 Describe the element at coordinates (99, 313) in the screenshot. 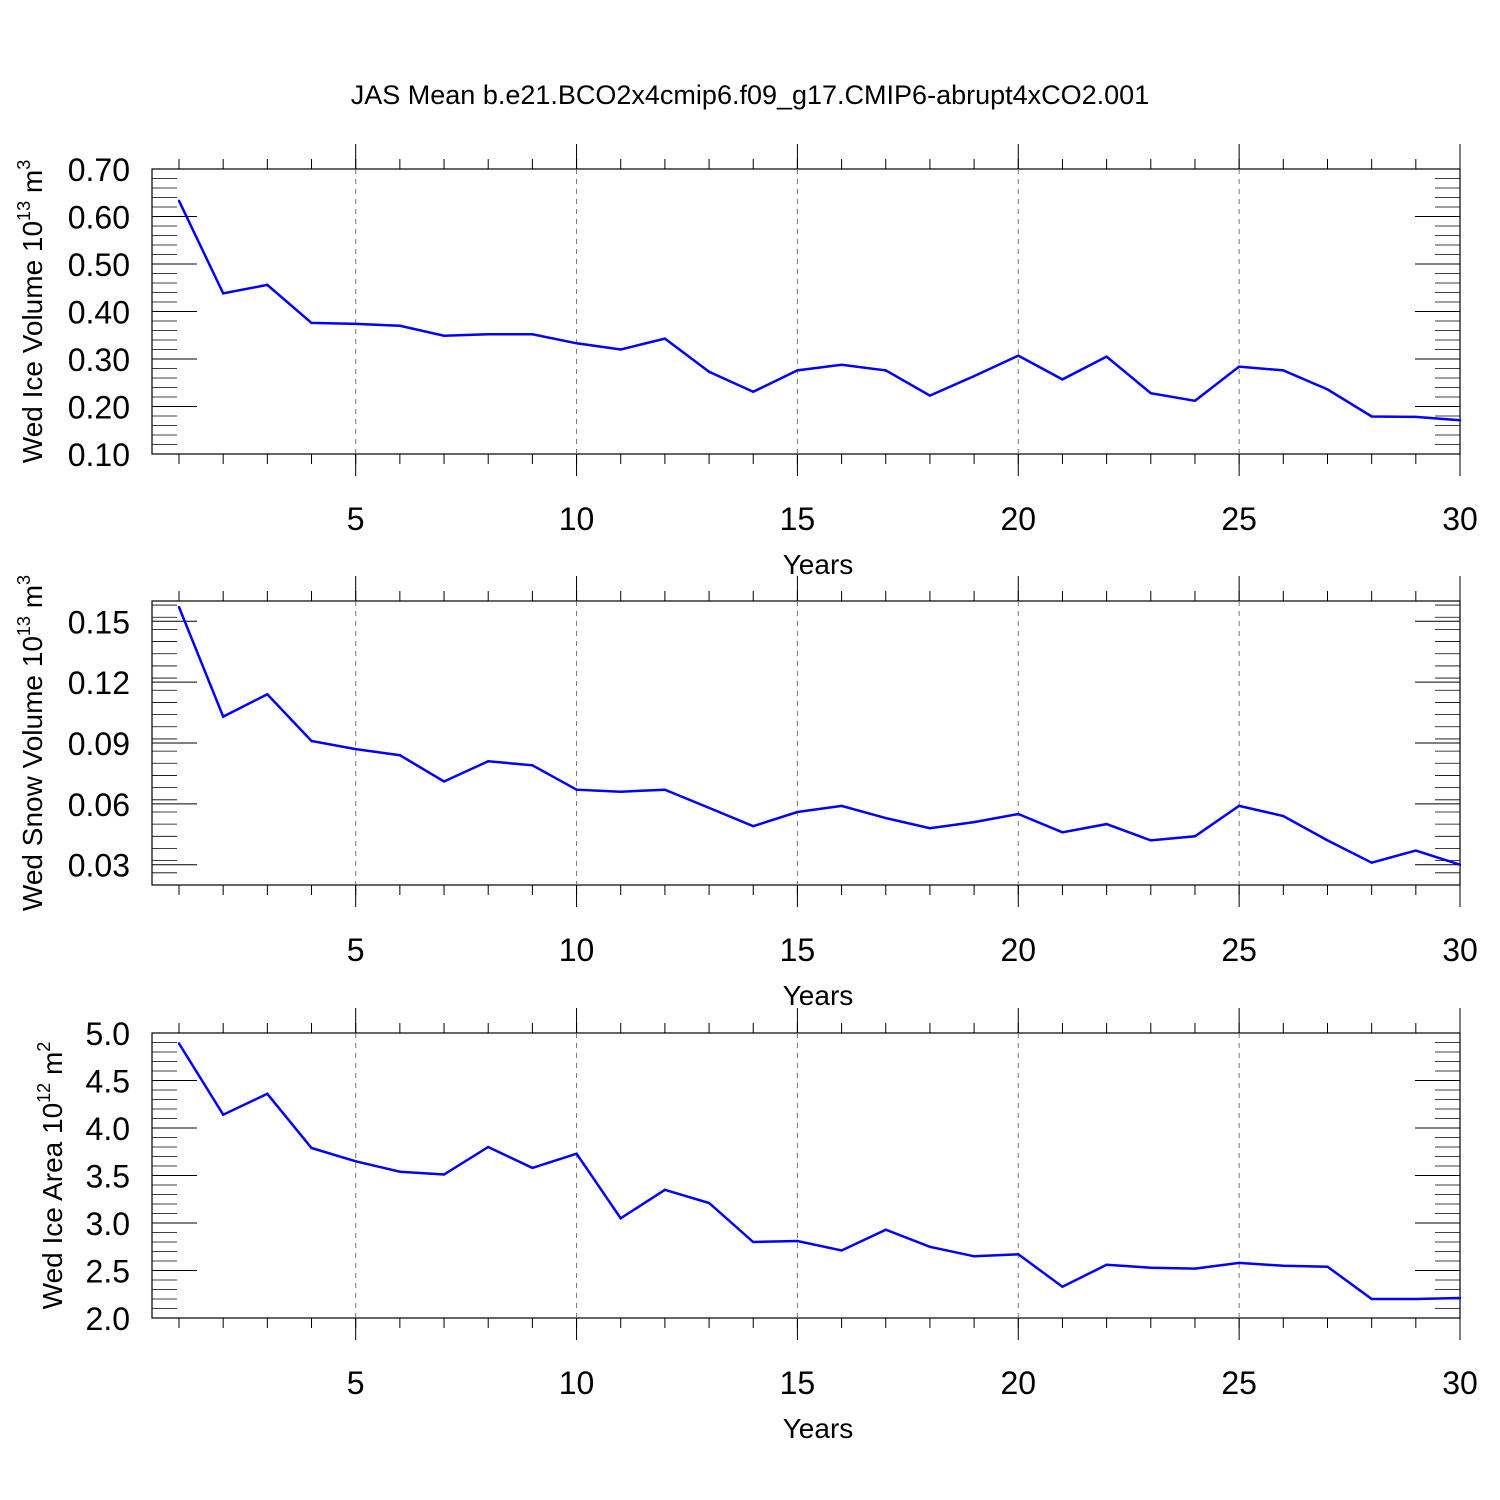

I see `y-tick-label: 0.40` at that location.